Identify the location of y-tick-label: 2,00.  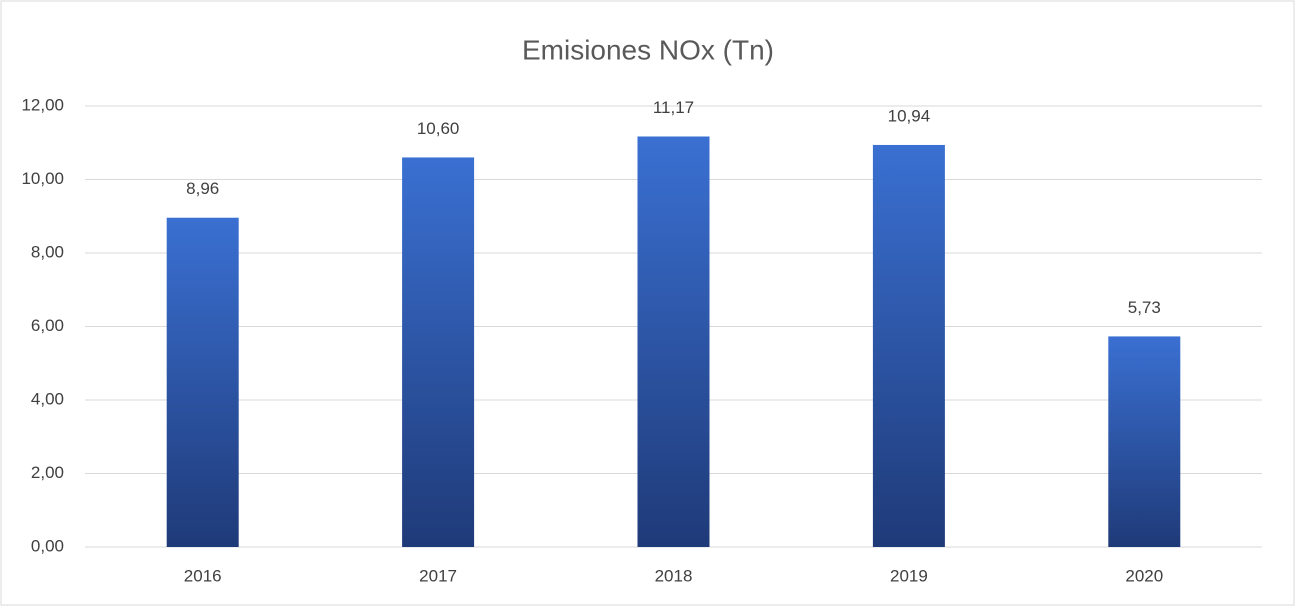
(47, 472).